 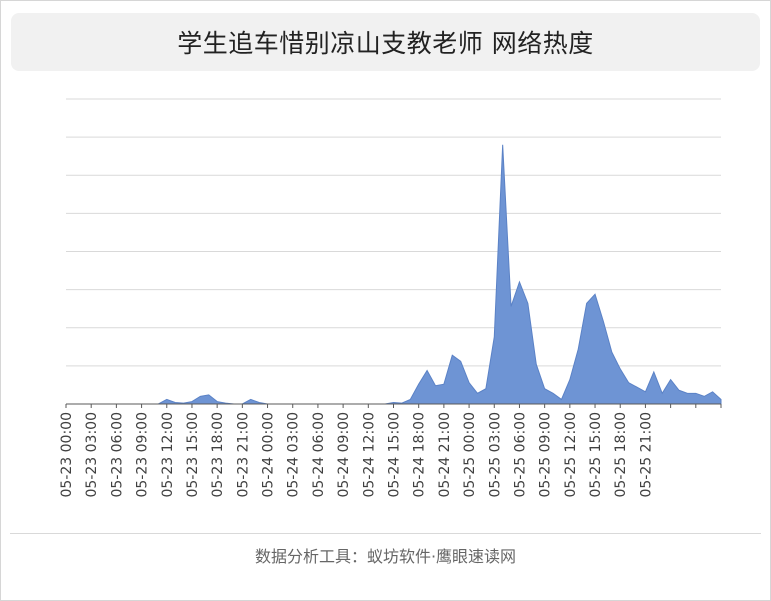 I want to click on x-tick-label: 05-23 18:00, so click(x=218, y=454).